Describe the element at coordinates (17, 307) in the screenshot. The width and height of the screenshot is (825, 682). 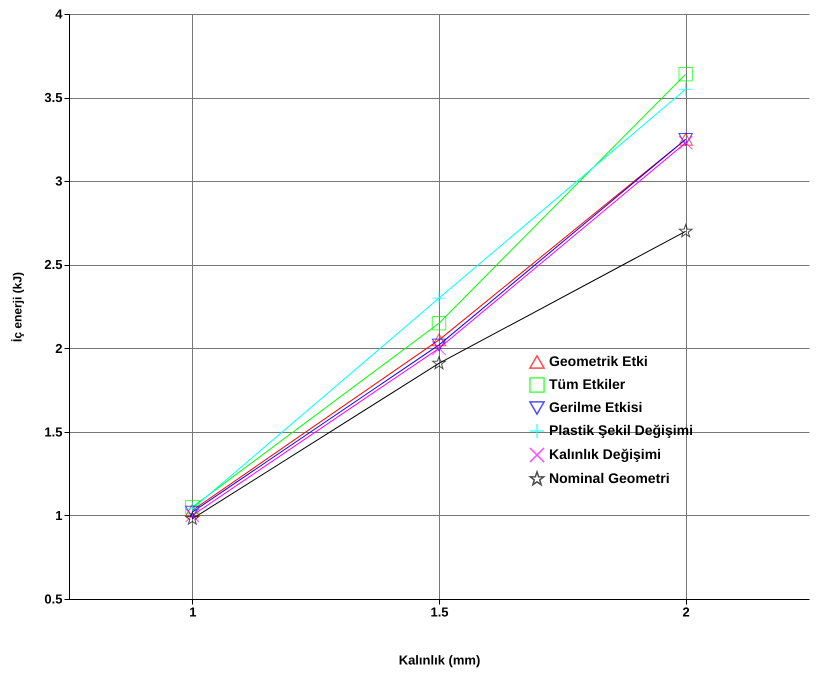
I see `y-axis-title: İç enerji (kJ)` at that location.